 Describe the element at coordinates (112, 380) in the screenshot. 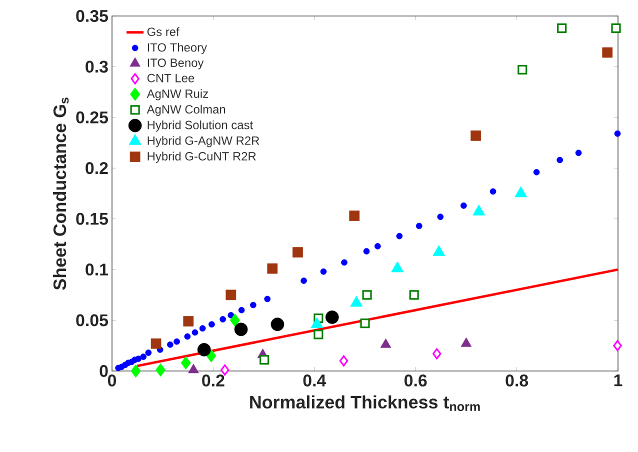

I see `x-tick-label: 0` at that location.